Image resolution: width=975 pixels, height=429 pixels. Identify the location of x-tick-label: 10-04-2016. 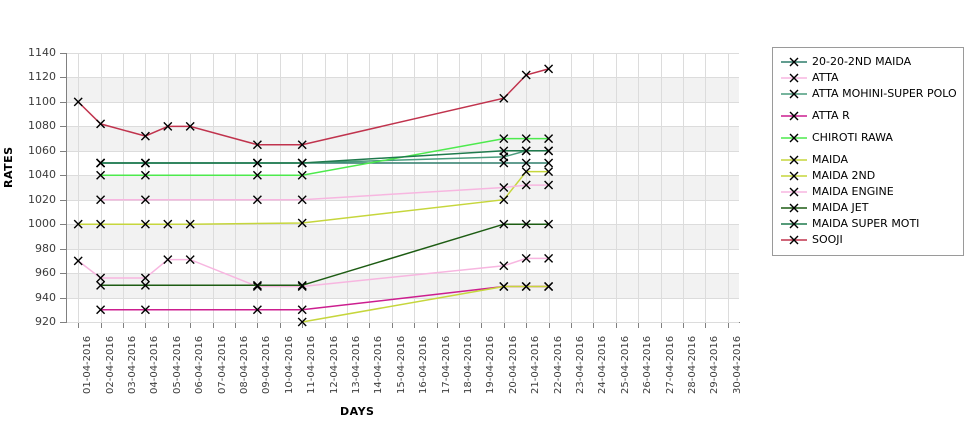
(289, 364).